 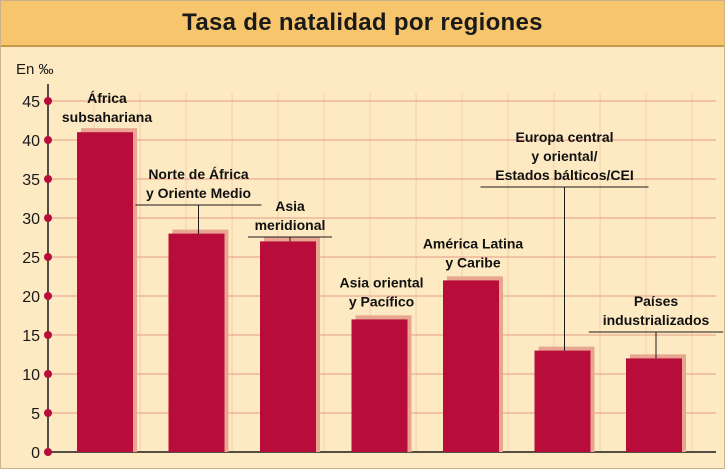 What do you see at coordinates (107, 98) in the screenshot?
I see `category-label: África` at bounding box center [107, 98].